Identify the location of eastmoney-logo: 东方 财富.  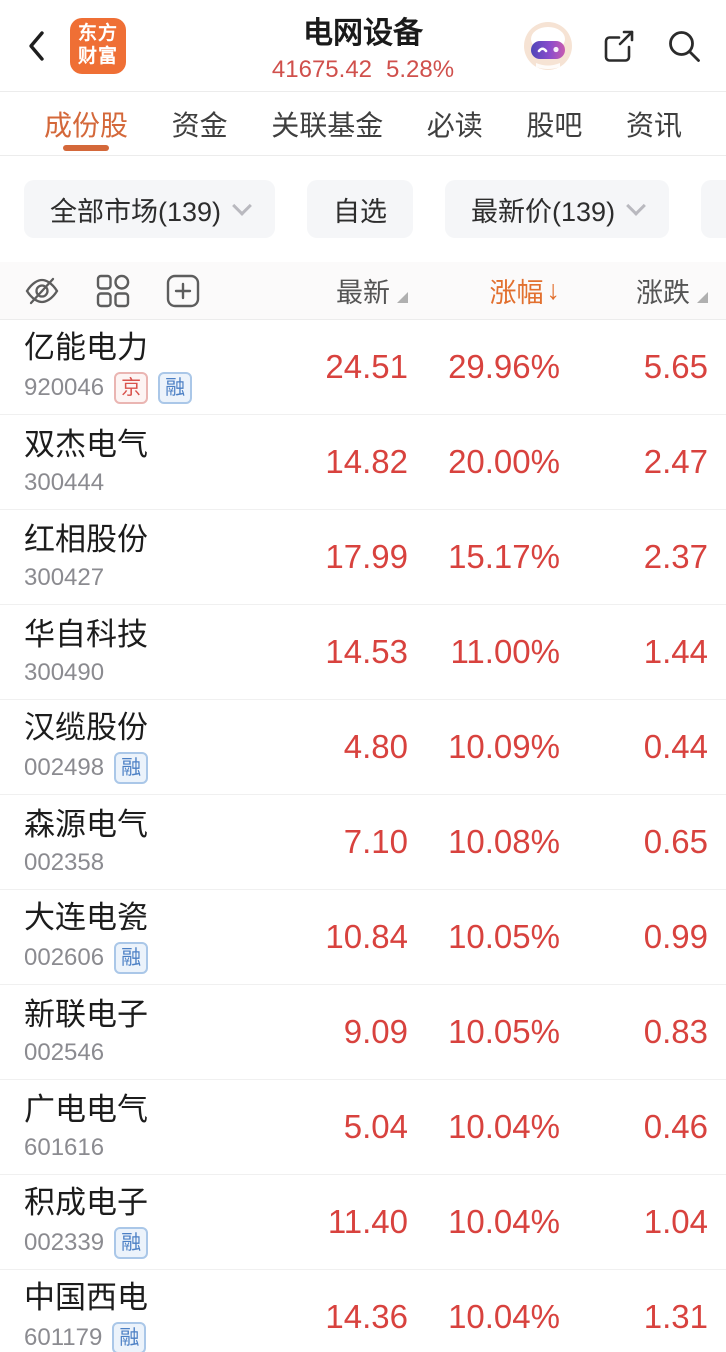
(98, 45).